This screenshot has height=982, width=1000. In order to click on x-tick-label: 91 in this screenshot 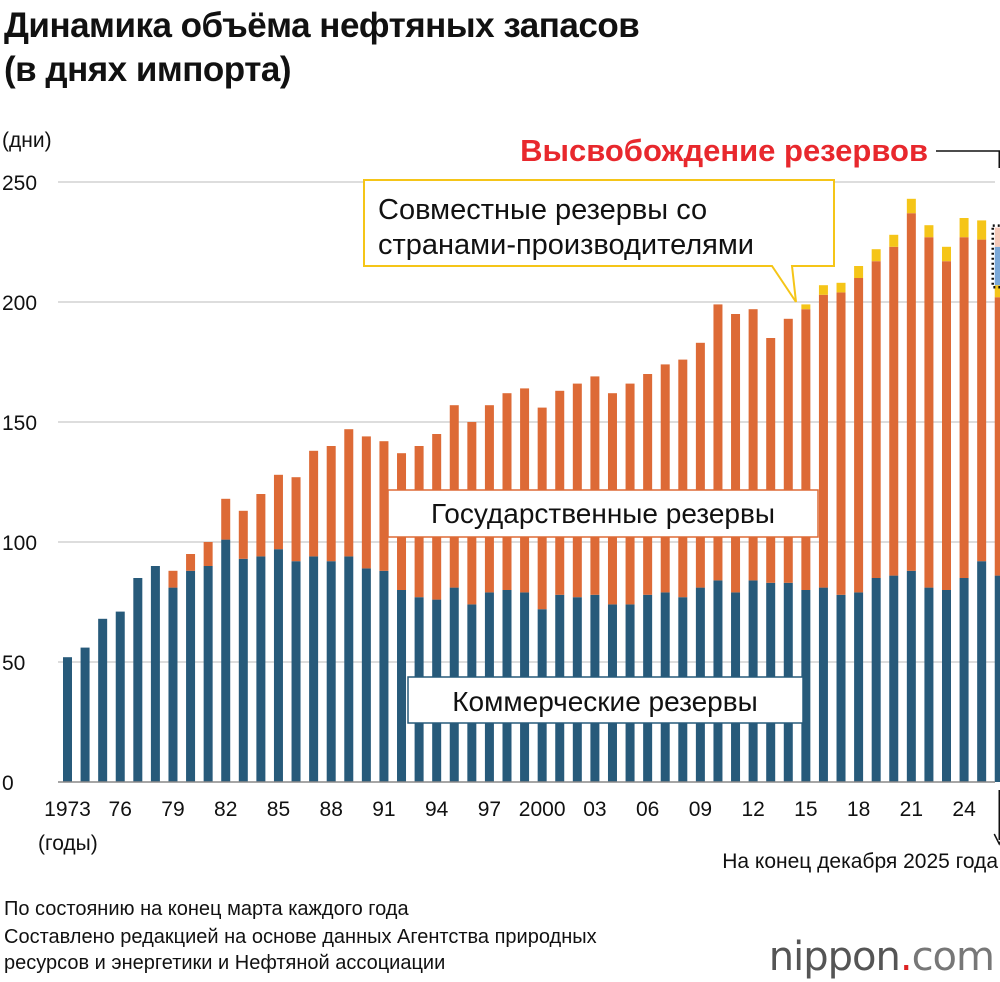, I will do `click(383, 809)`.